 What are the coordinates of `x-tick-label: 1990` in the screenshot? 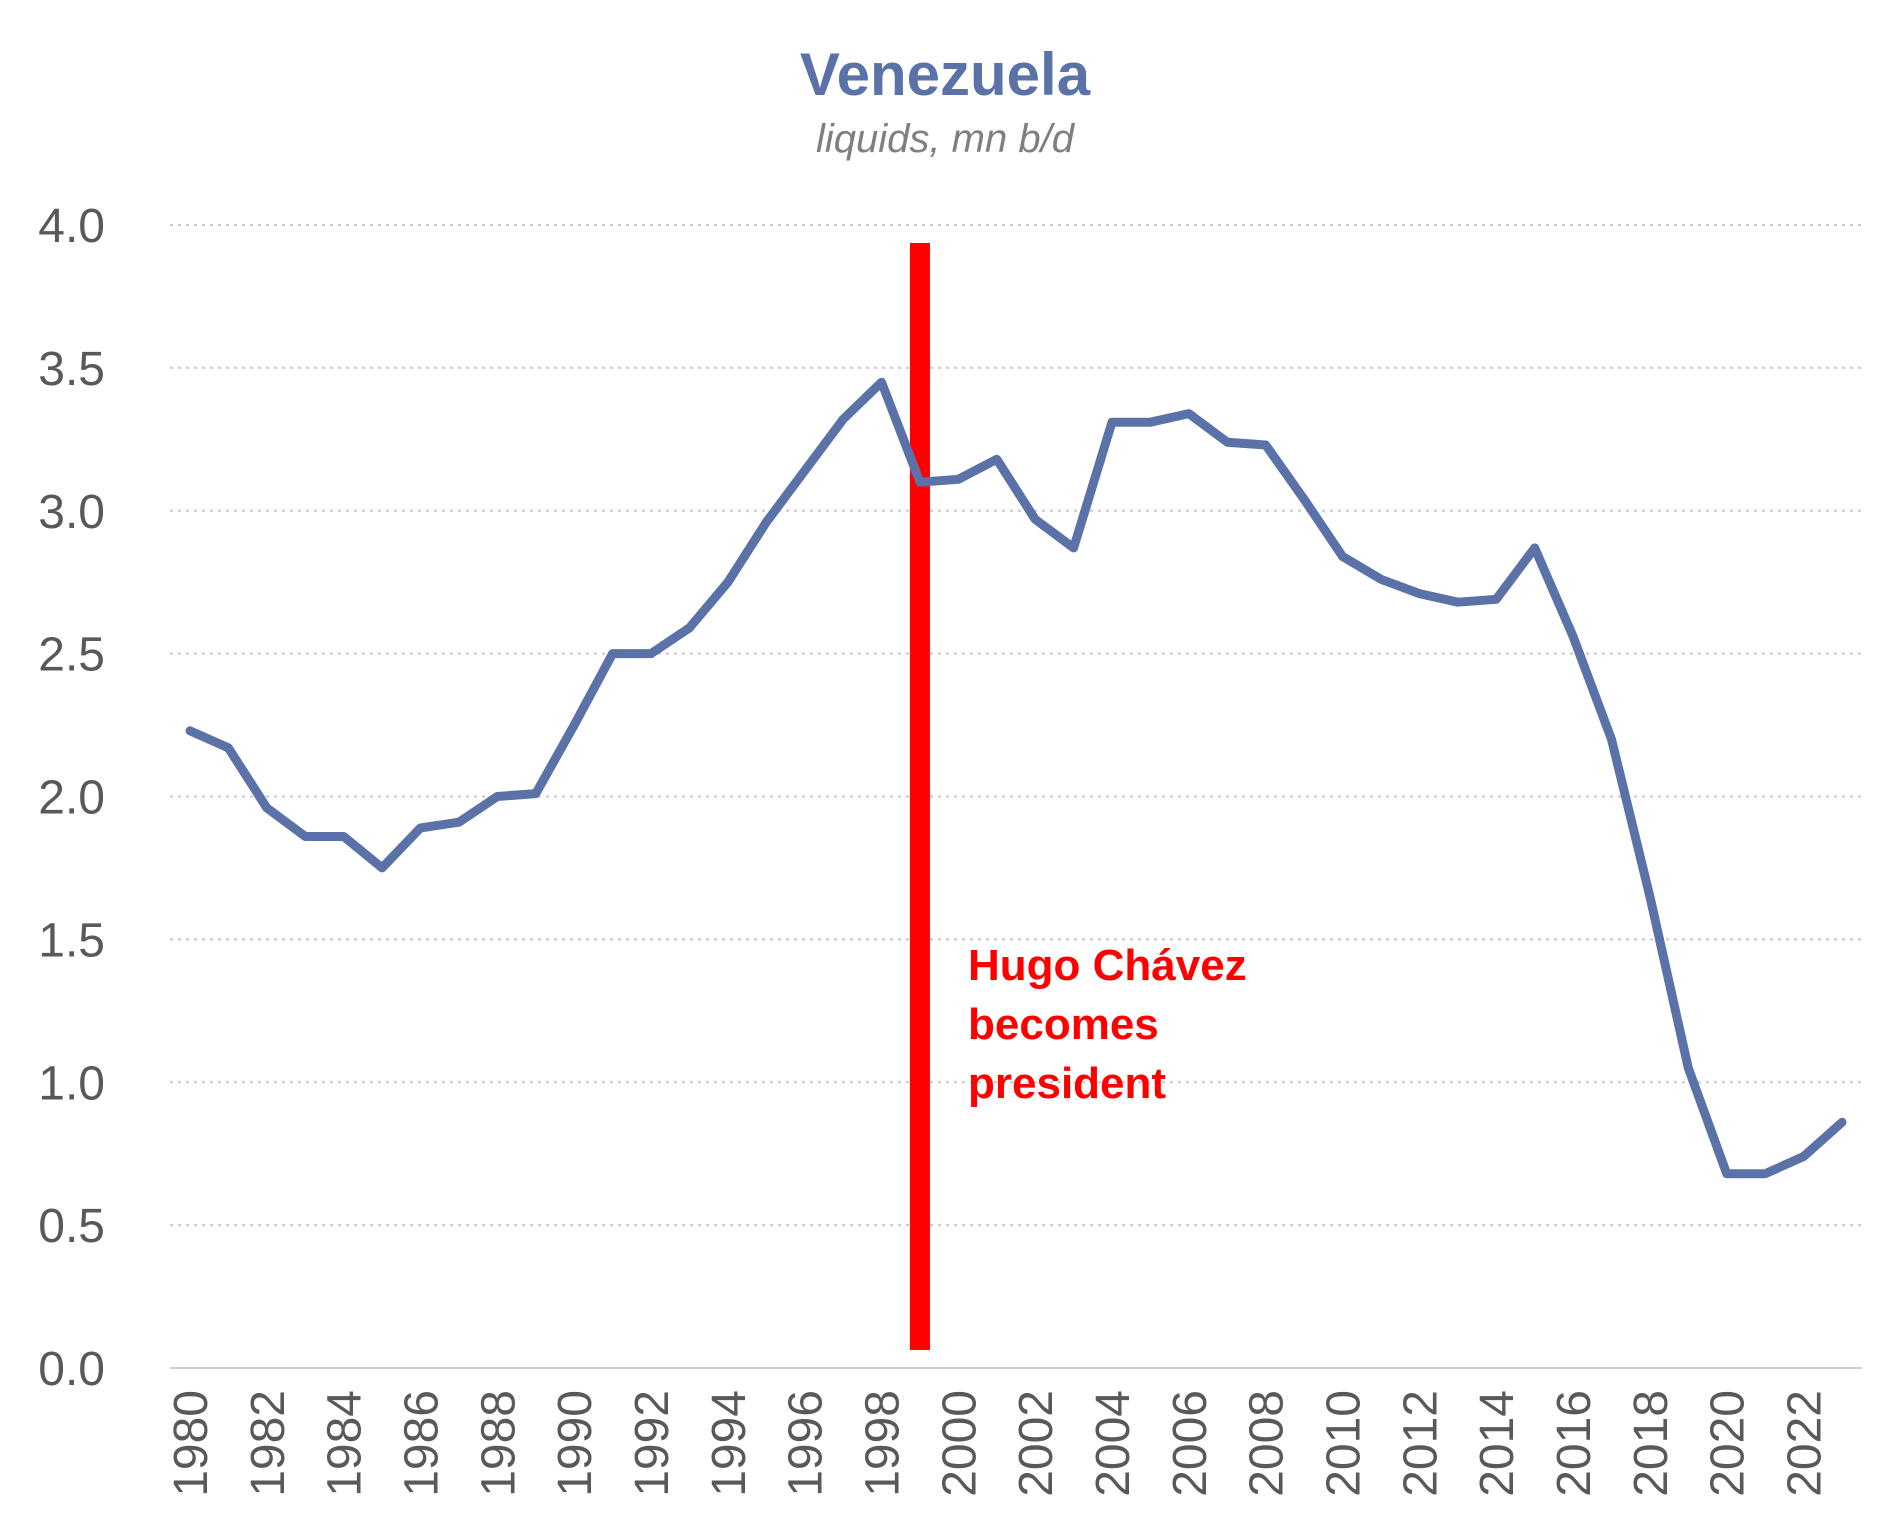 It's located at (575, 1443).